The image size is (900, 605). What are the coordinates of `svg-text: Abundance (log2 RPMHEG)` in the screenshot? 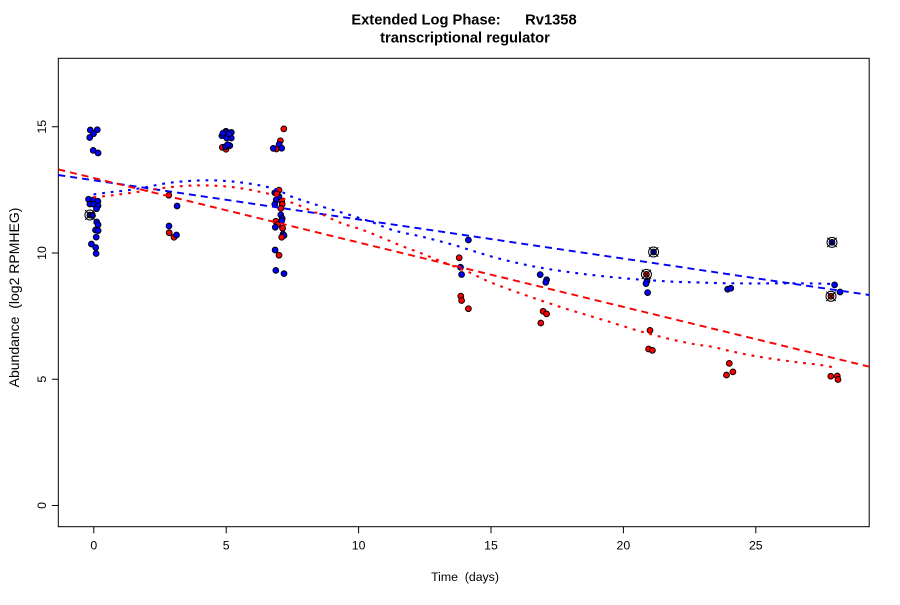 It's located at (14, 298).